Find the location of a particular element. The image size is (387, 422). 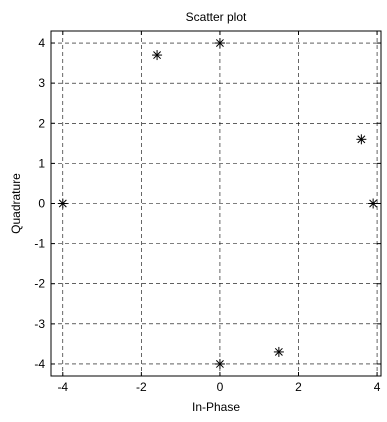

y-tick-label: 1 is located at coordinates (41, 163).